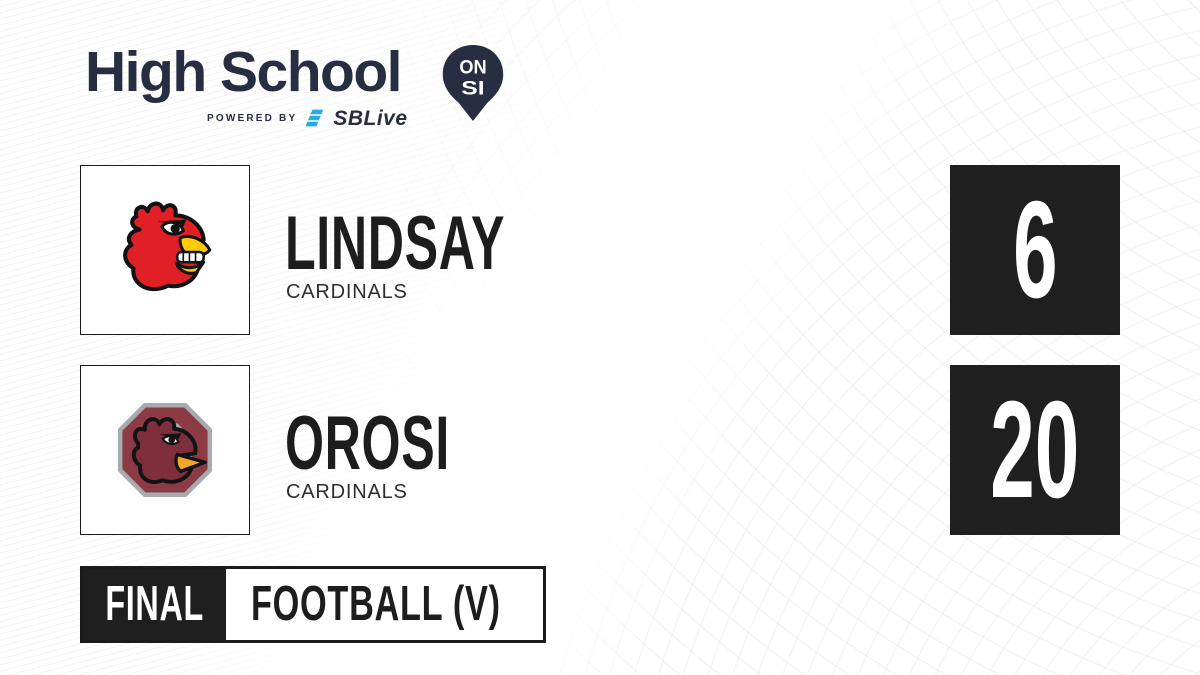 Image resolution: width=1200 pixels, height=675 pixels. What do you see at coordinates (347, 492) in the screenshot?
I see `team2-mascot: CARDINALS` at bounding box center [347, 492].